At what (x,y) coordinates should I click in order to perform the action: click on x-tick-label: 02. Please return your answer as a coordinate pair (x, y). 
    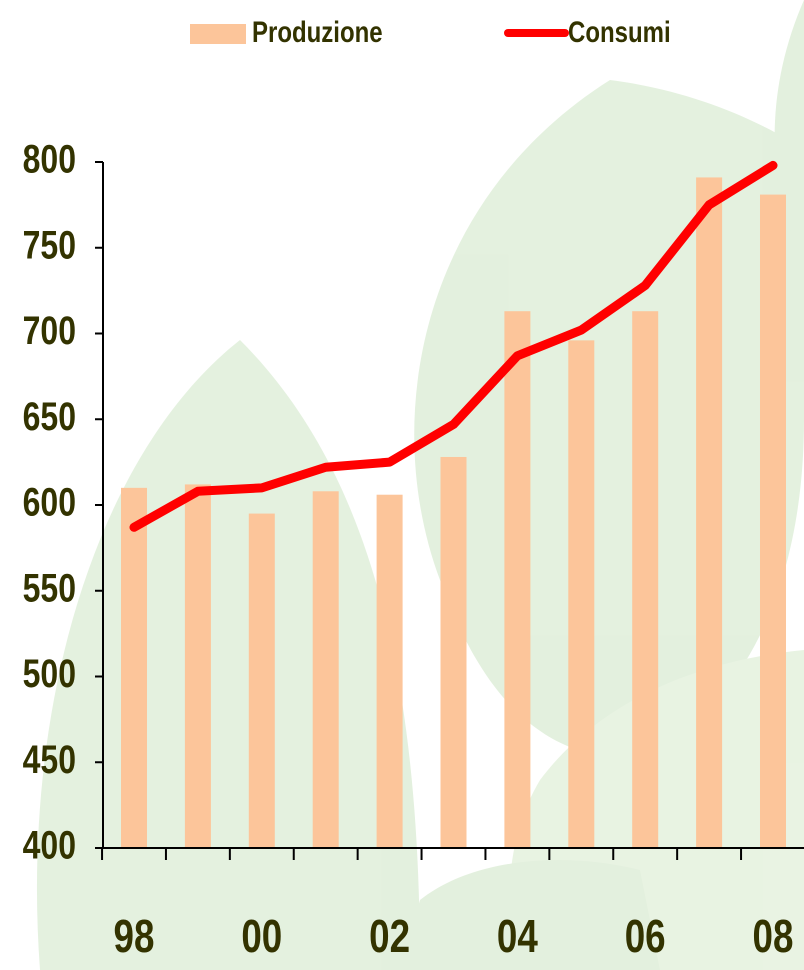
    Looking at the image, I should click on (389, 936).